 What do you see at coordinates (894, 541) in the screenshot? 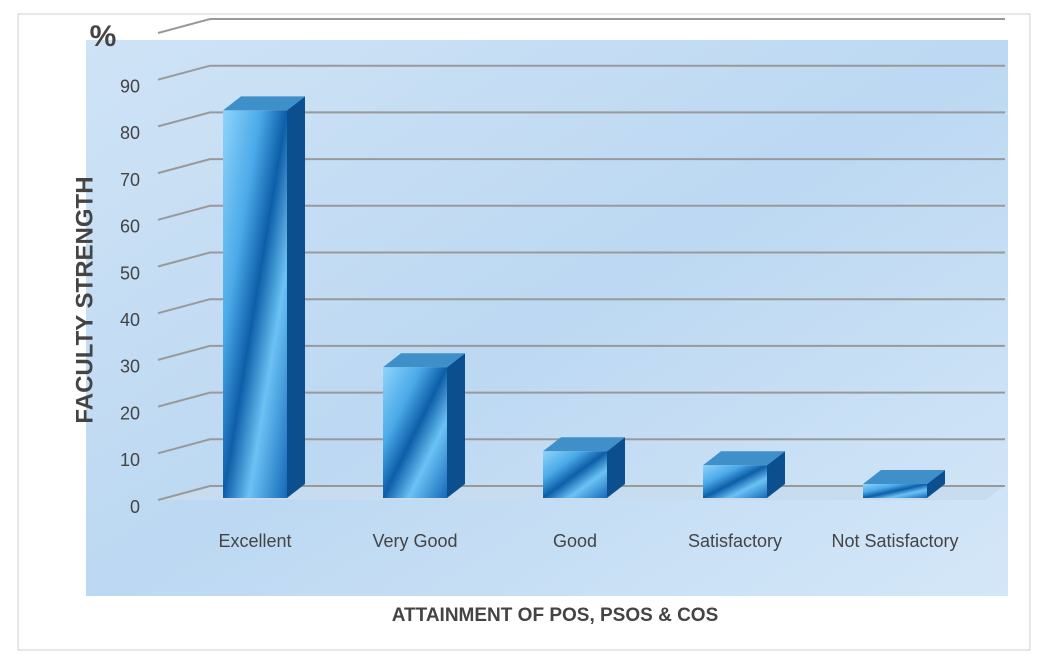
I see `x-tick-label: Not Satisfactory` at bounding box center [894, 541].